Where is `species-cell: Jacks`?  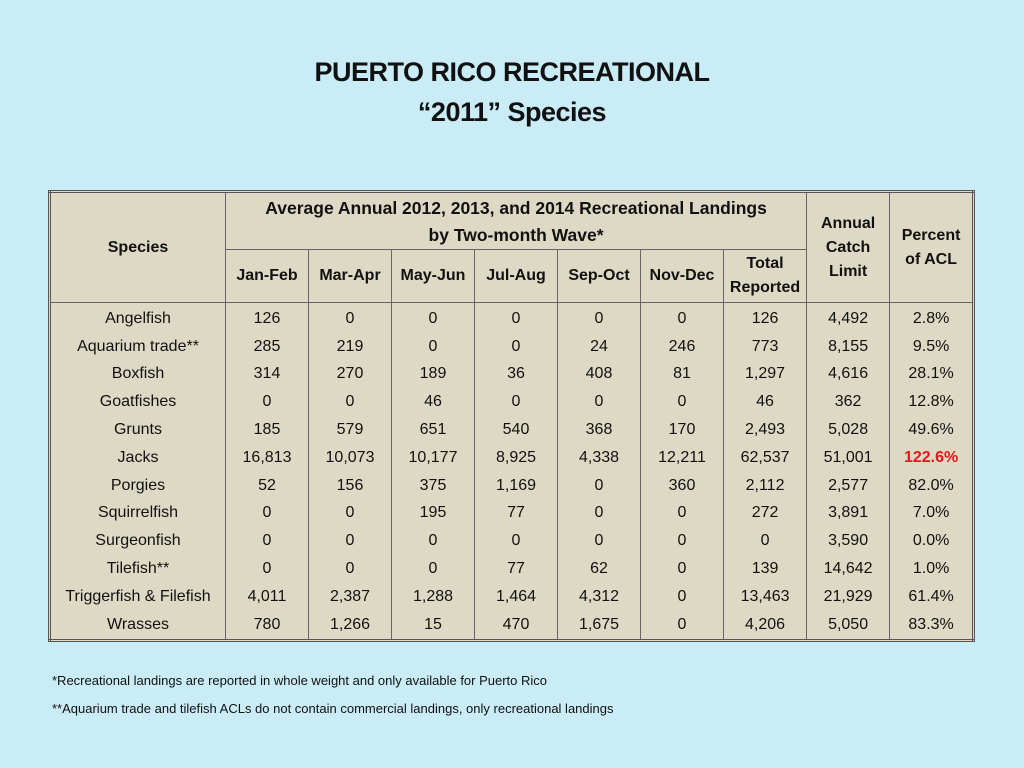 species-cell: Jacks is located at coordinates (137, 457).